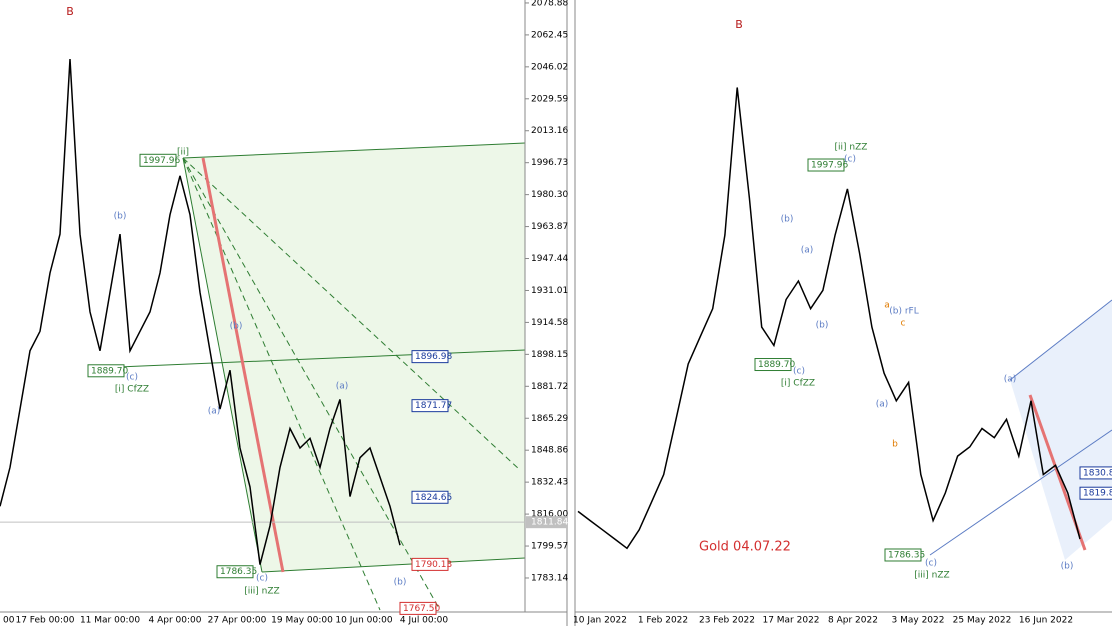 The height and width of the screenshot is (626, 1112). I want to click on y-tick-label: 2029.59, so click(549, 99).